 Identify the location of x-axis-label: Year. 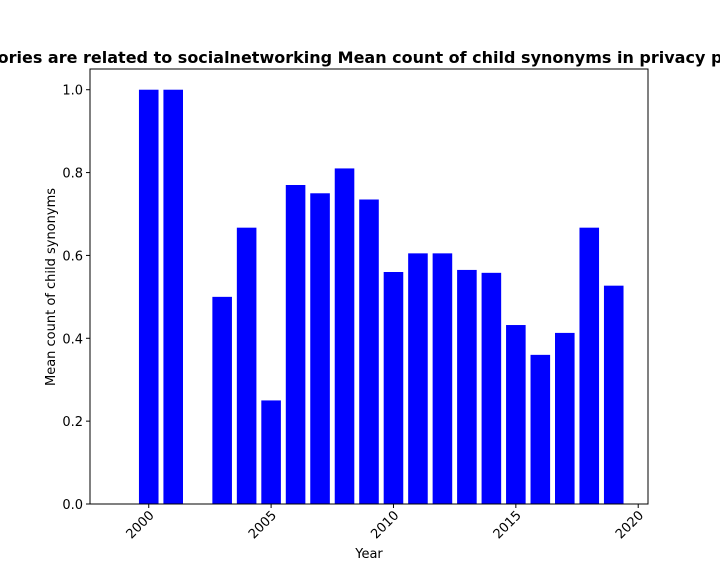
(368, 554).